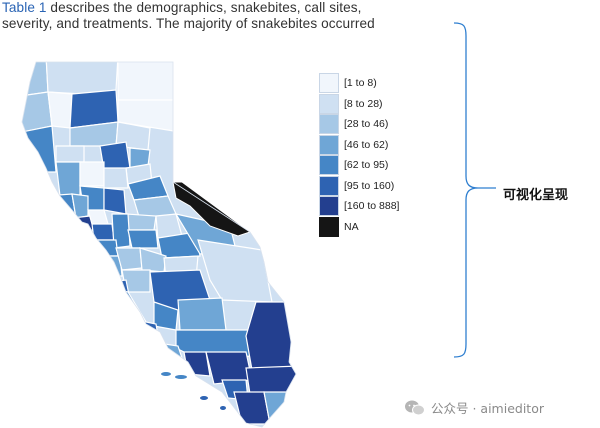  I want to click on legend-label: NA, so click(351, 226).